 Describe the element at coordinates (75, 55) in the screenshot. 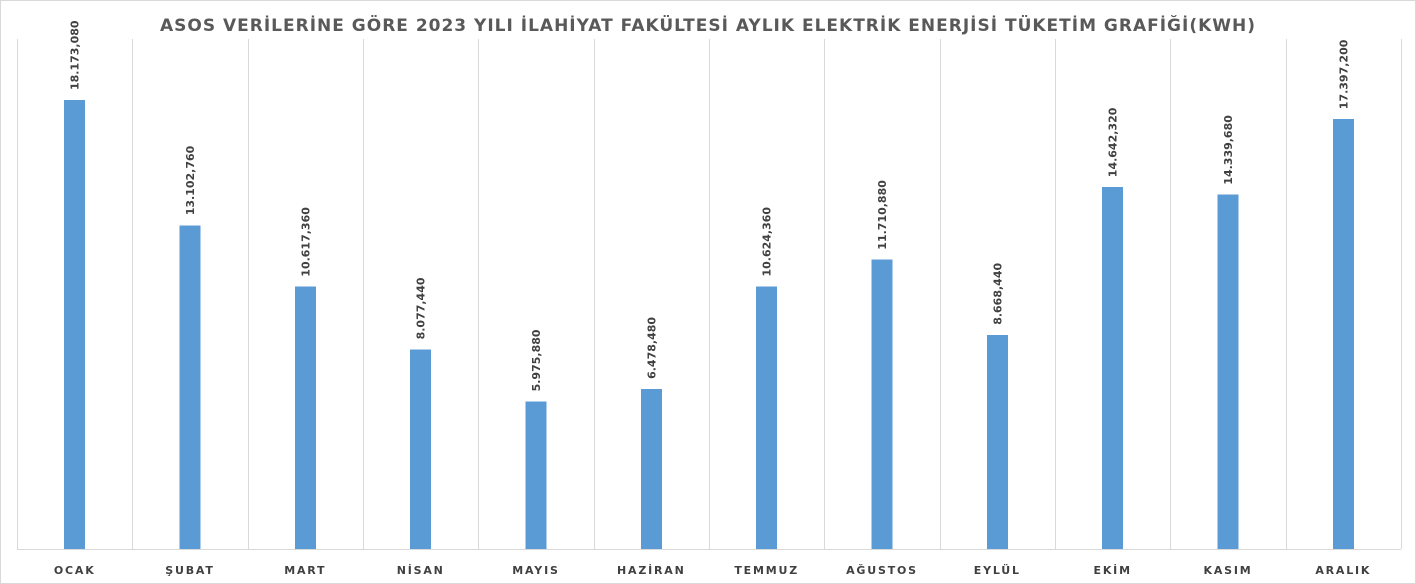

I see `value-label: 18.173,080` at that location.